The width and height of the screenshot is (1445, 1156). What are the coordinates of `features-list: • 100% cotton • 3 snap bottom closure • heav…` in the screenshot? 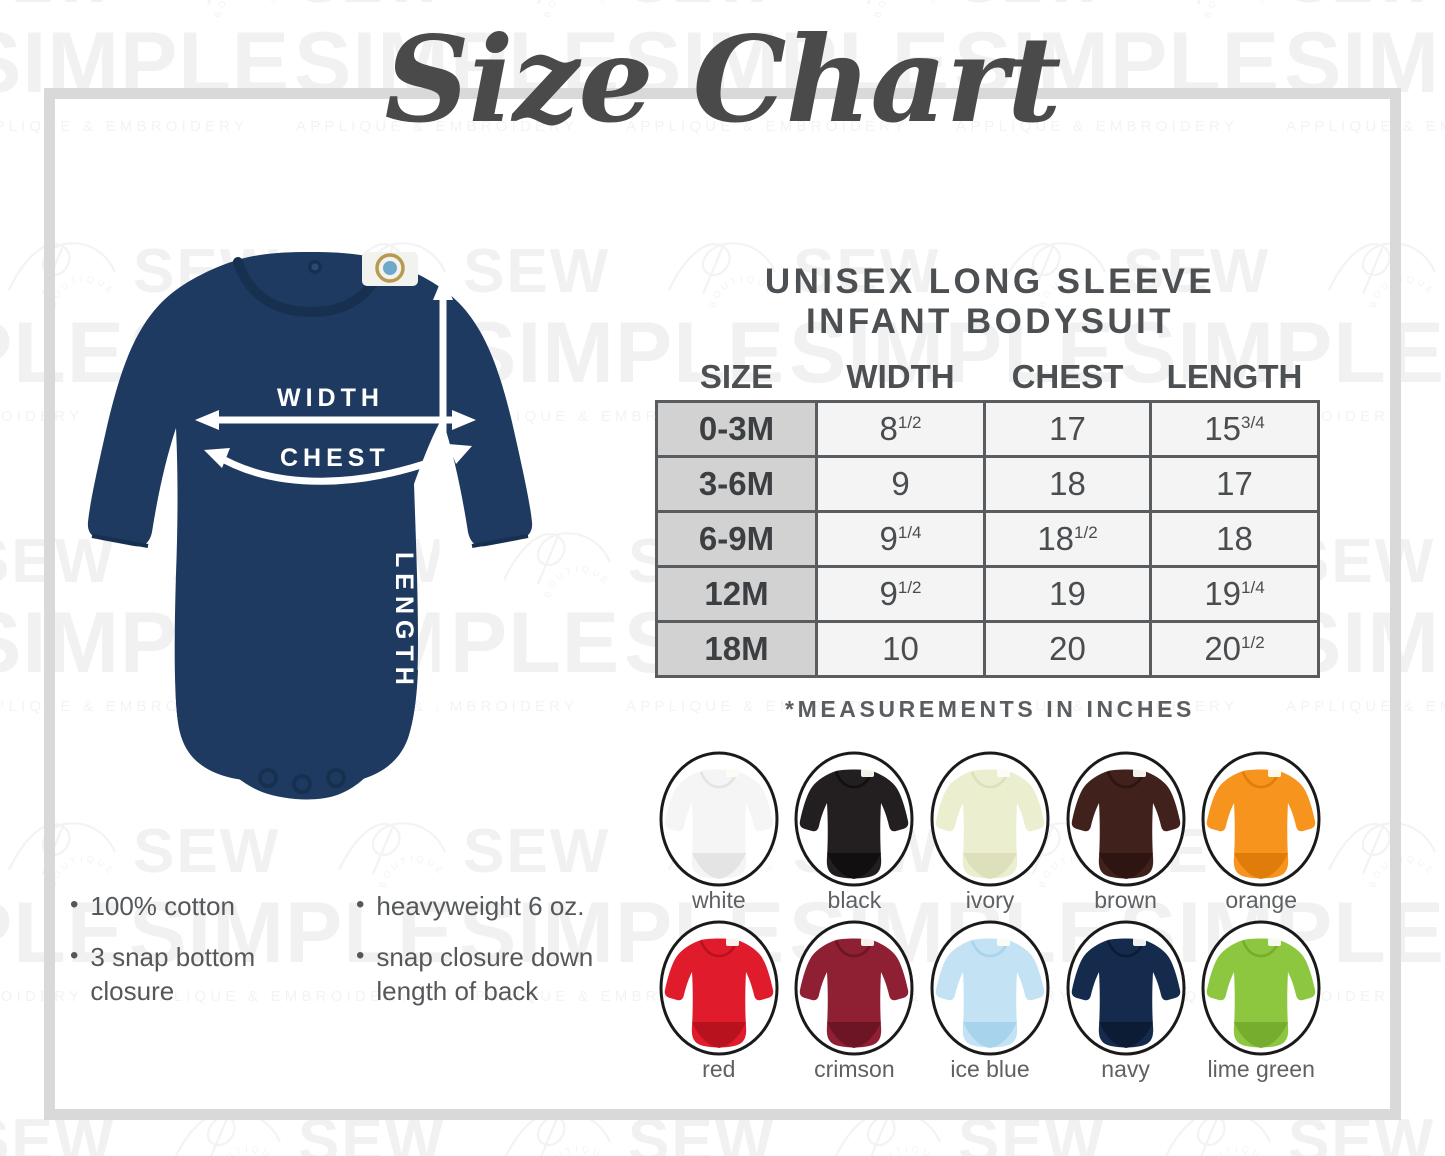 It's located at (360, 958).